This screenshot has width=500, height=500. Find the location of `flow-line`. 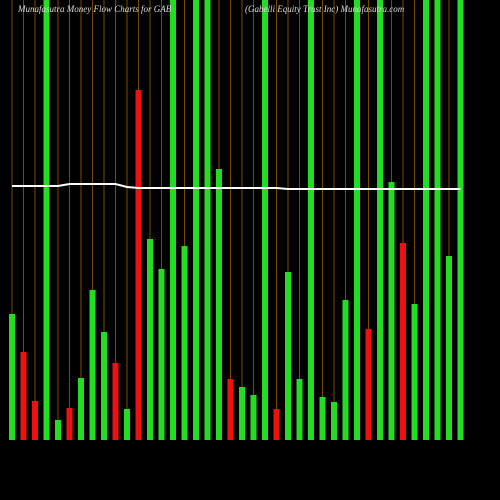

flow-line is located at coordinates (236, 186).